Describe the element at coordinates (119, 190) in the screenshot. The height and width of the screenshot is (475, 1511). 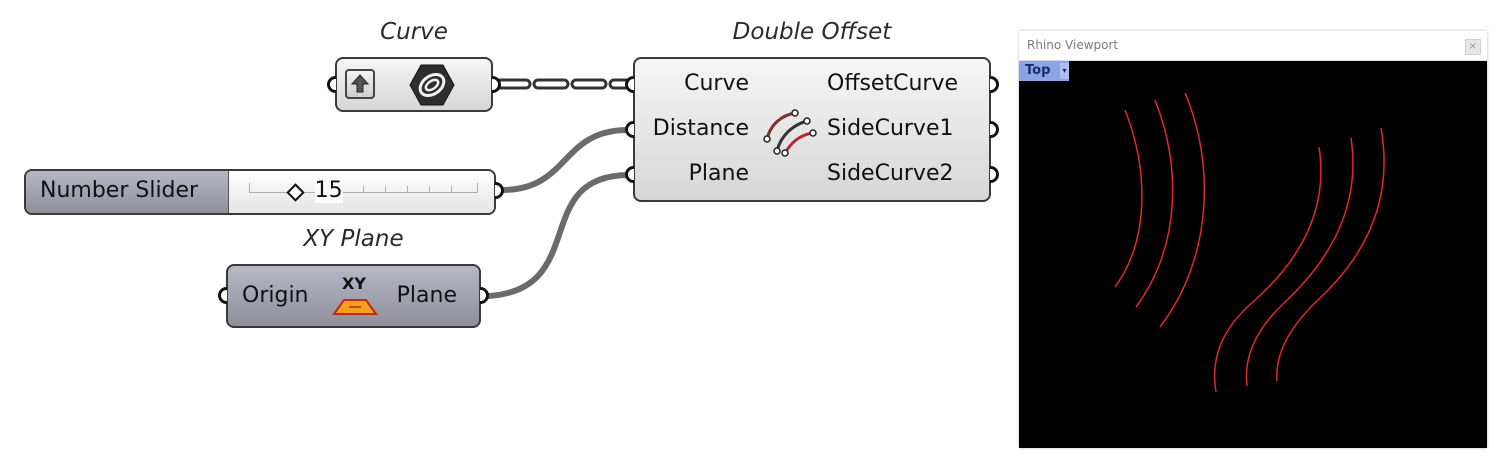
I see `slider-label: Number Slider` at that location.